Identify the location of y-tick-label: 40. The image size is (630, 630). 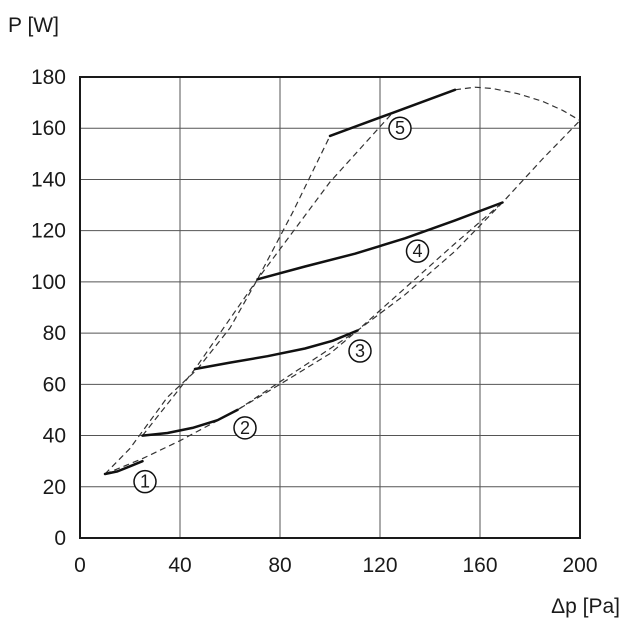
(54, 436).